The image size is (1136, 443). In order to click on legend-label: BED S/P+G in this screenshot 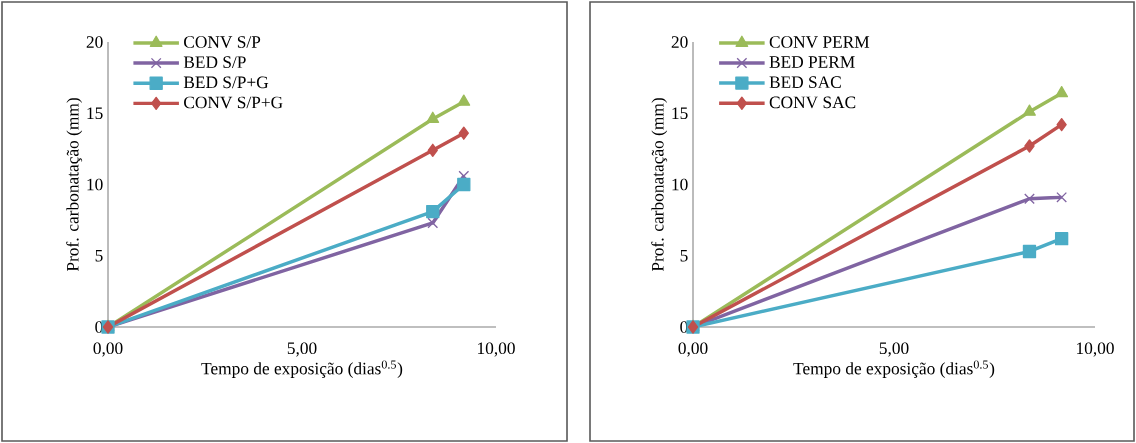, I will do `click(226, 82)`.